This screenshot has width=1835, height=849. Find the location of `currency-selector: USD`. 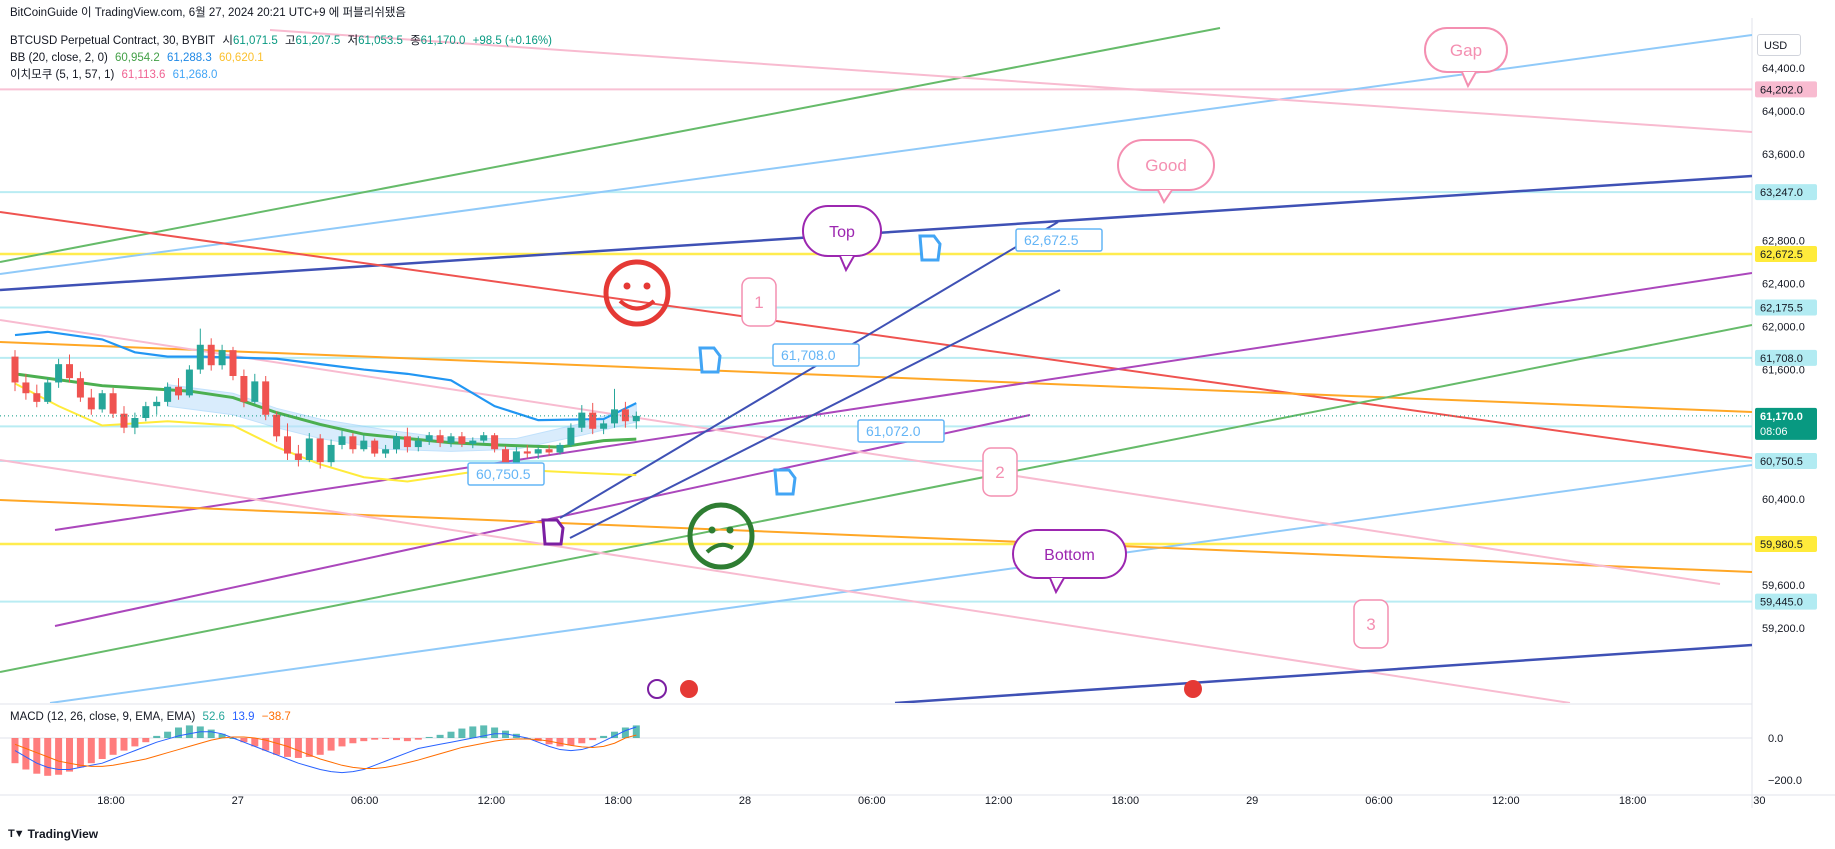

currency-selector: USD is located at coordinates (1779, 45).